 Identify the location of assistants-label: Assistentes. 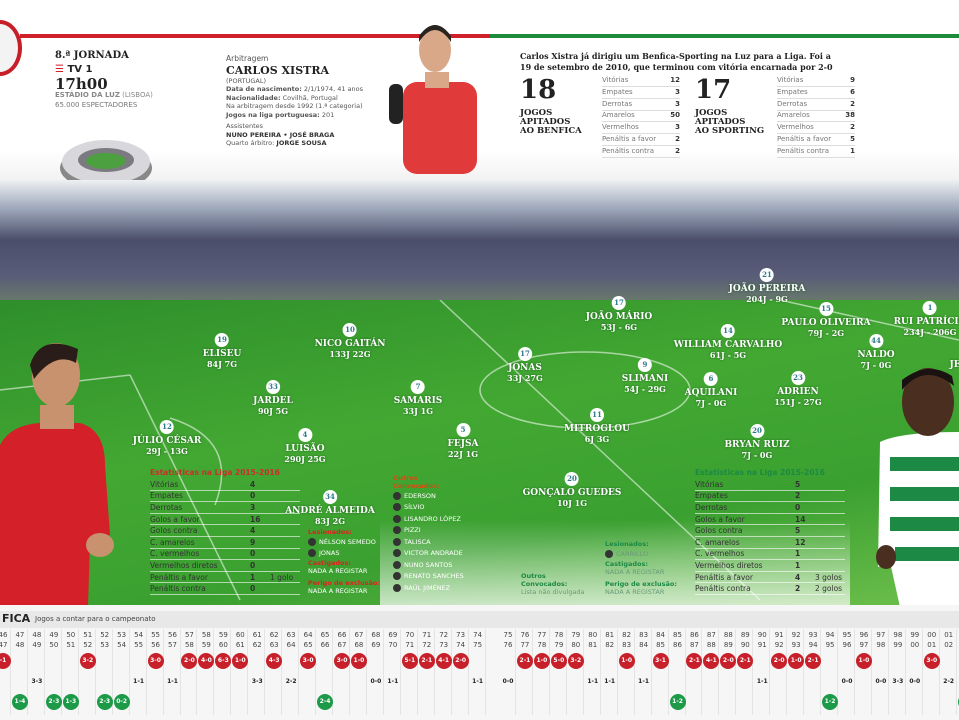
(245, 126).